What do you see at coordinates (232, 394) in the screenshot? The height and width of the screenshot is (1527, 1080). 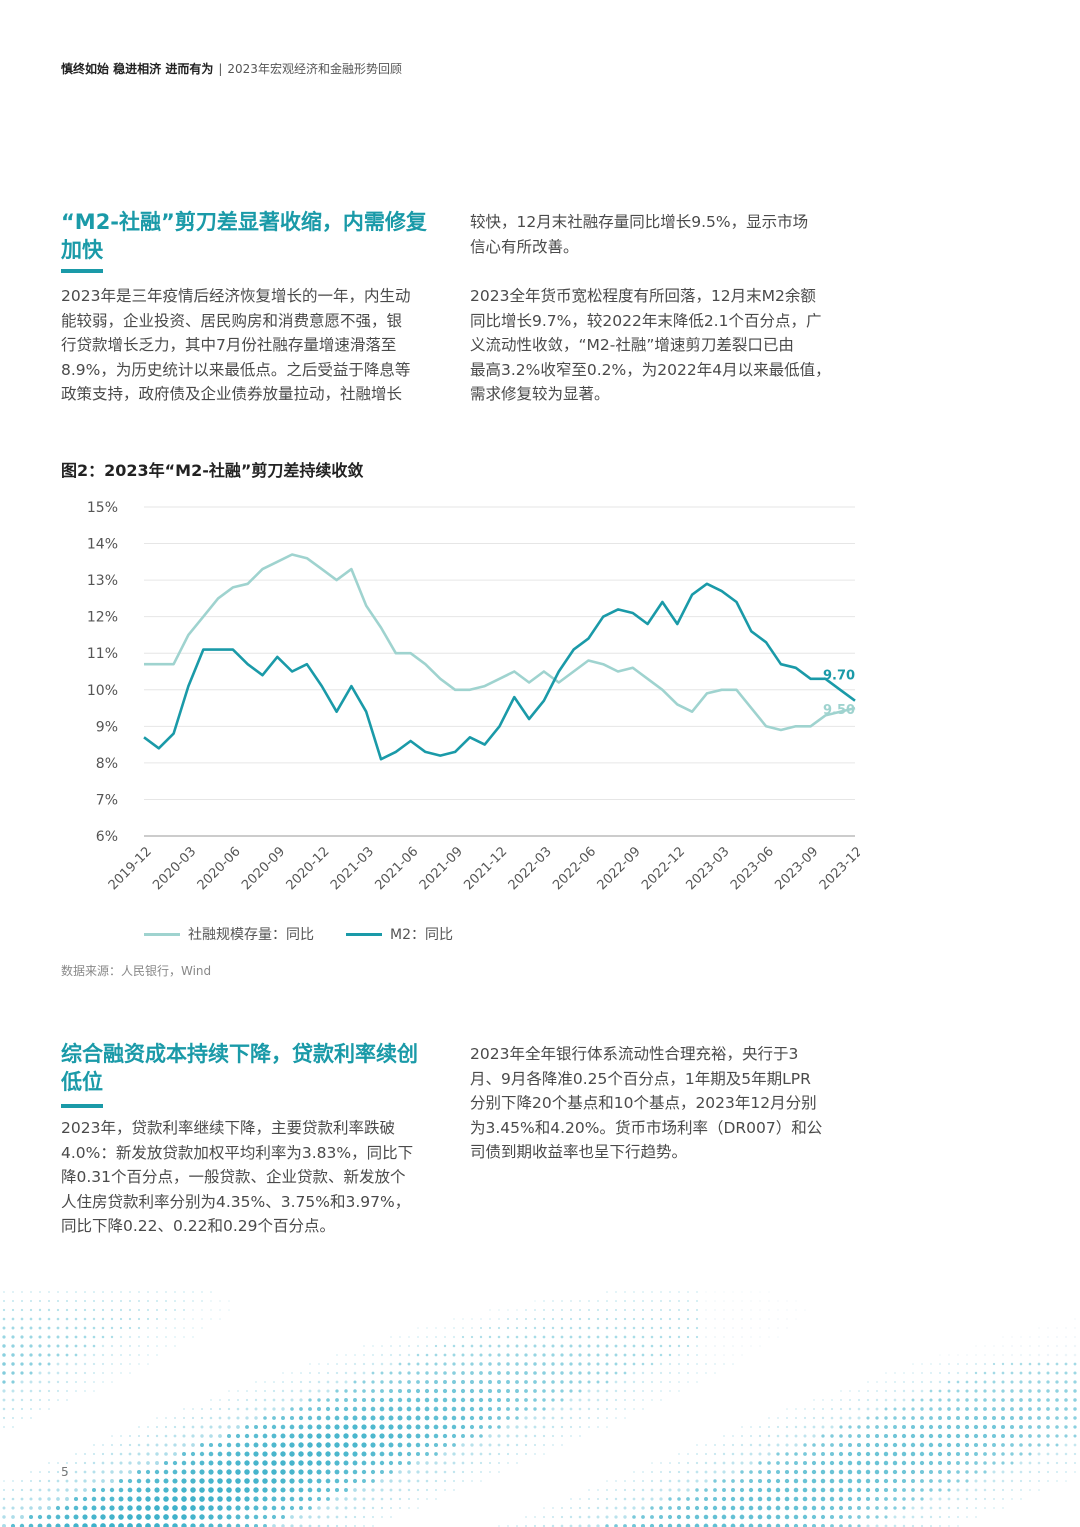 I see `paragraph-line: 政策支持，政府债及企业债券放量拉动，社融增长` at bounding box center [232, 394].